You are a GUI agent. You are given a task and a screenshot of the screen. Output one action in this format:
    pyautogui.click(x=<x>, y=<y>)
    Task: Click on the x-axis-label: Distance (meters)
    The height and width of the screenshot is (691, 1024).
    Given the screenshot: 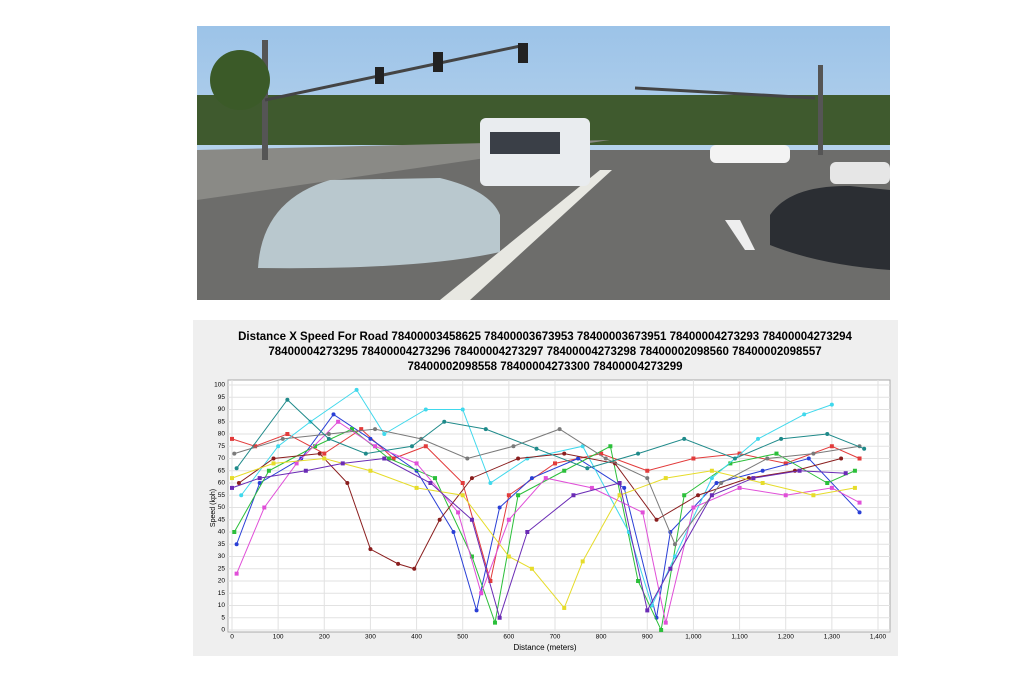 What is the action you would take?
    pyautogui.click(x=544, y=647)
    